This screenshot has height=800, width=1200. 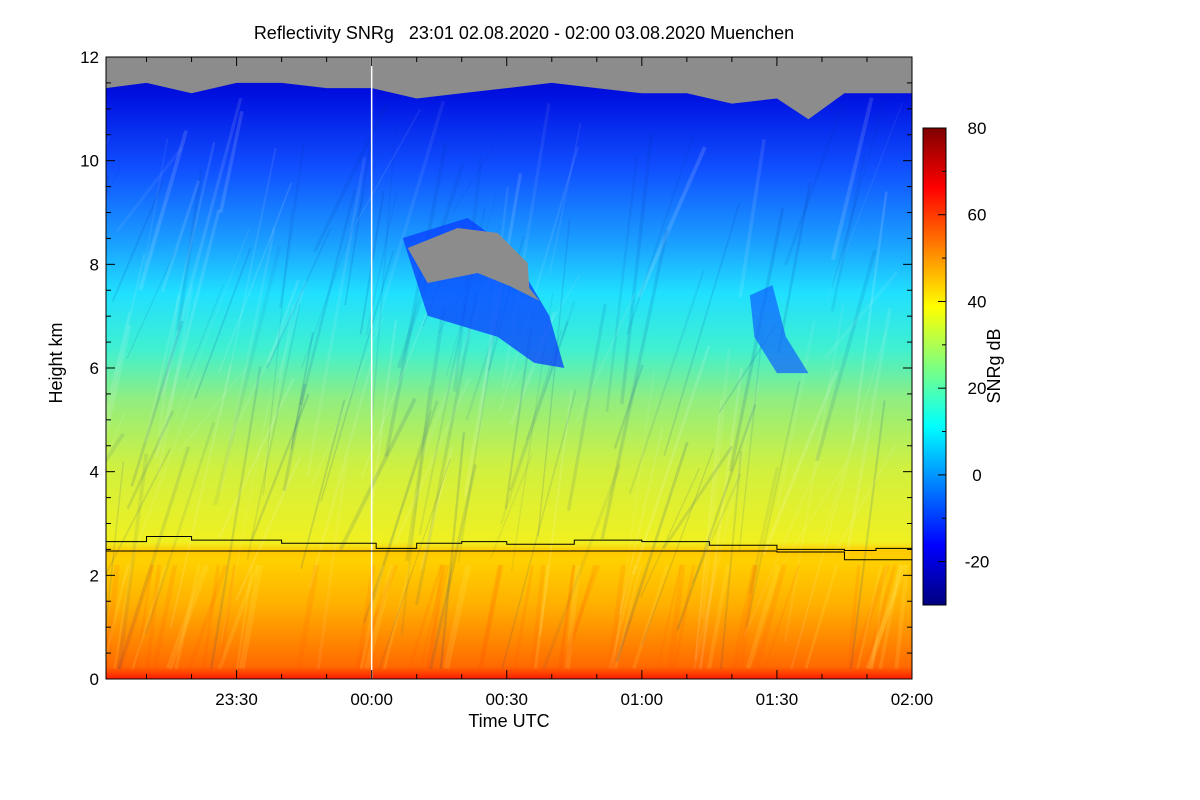 I want to click on y-axis-label: Height km, so click(x=56, y=362).